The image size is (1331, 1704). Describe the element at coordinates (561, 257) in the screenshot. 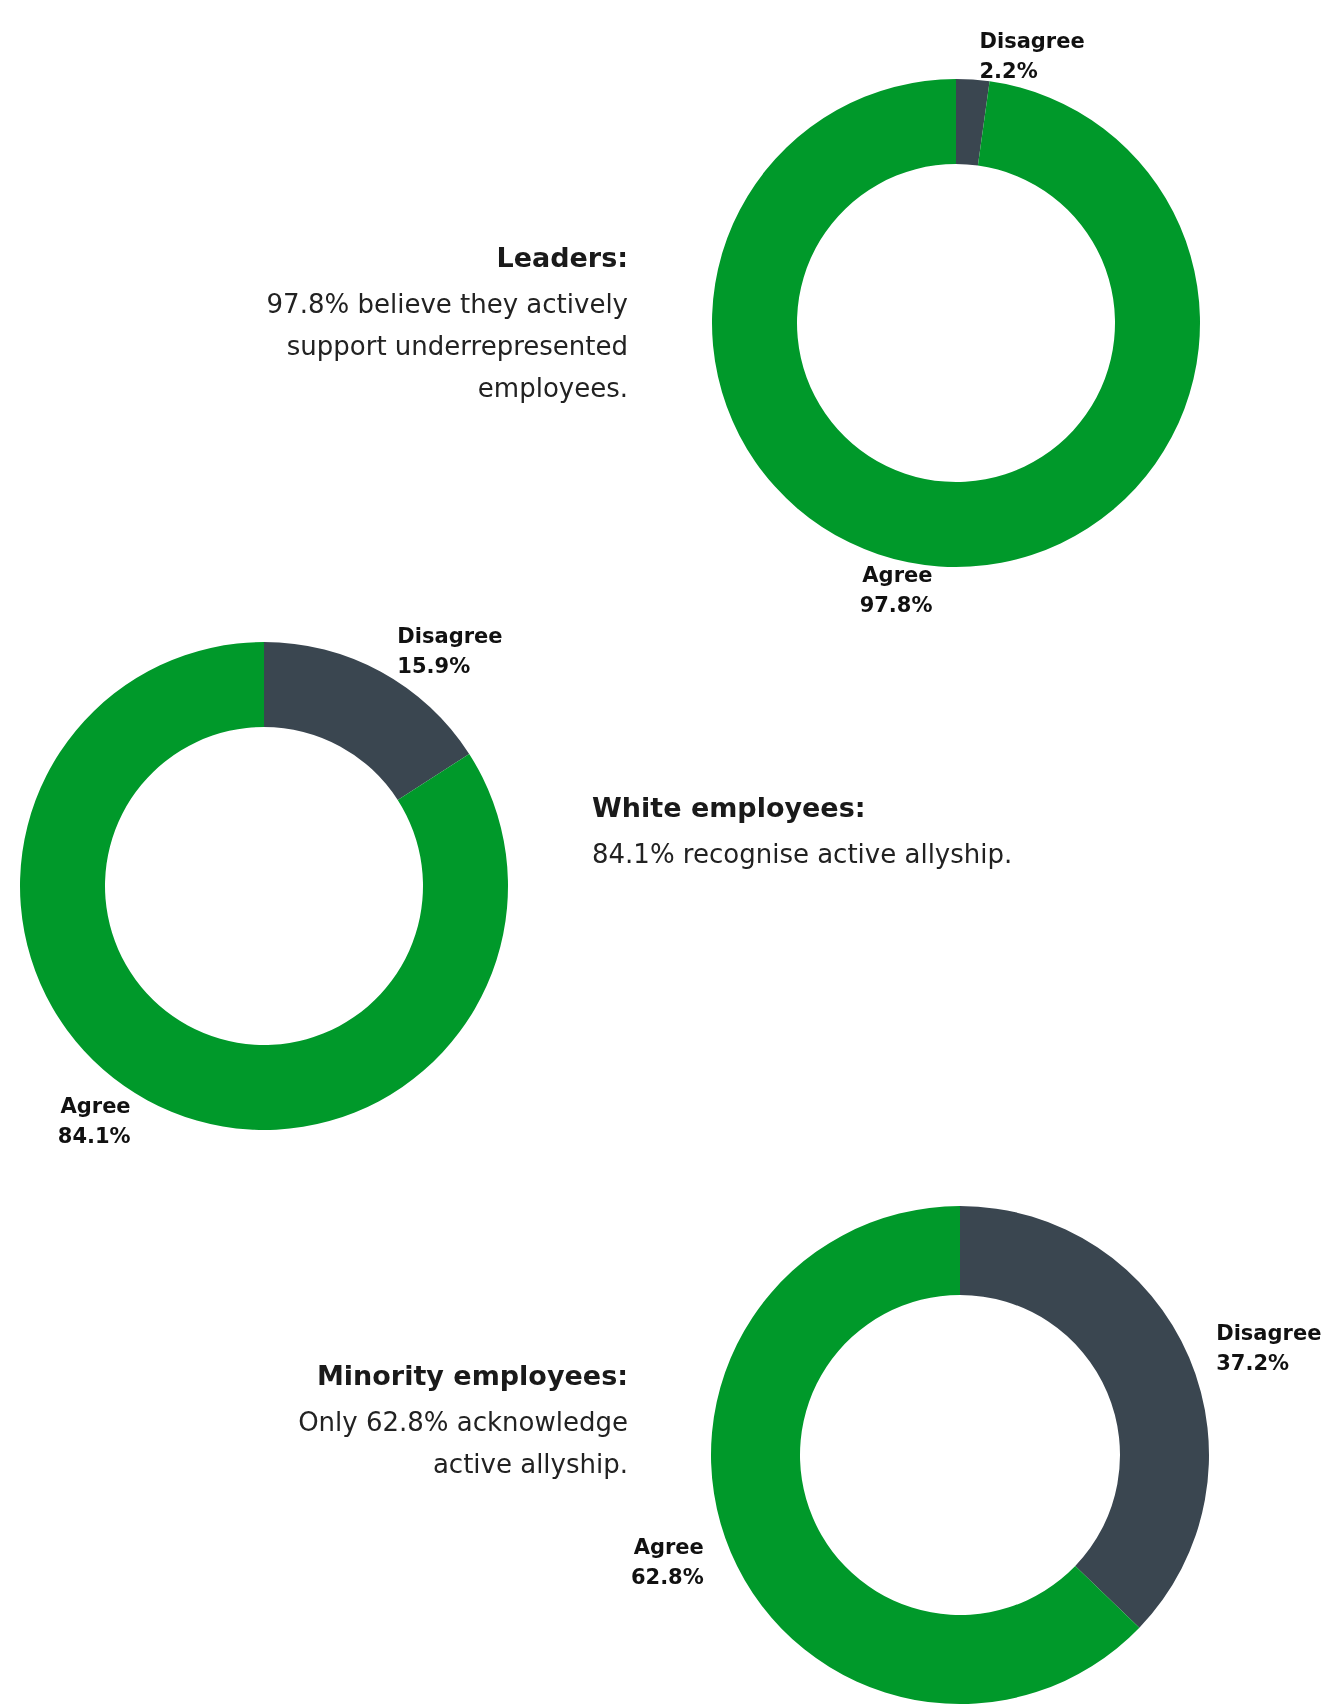

I see `text: Leaders:` at that location.